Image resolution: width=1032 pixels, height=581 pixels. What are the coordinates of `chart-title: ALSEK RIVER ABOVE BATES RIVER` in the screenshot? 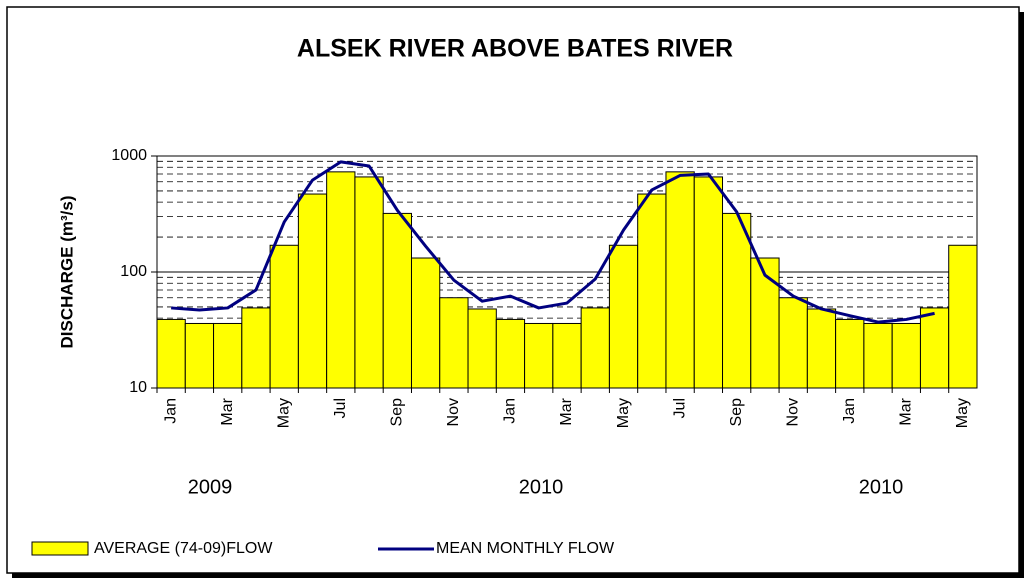 It's located at (515, 49).